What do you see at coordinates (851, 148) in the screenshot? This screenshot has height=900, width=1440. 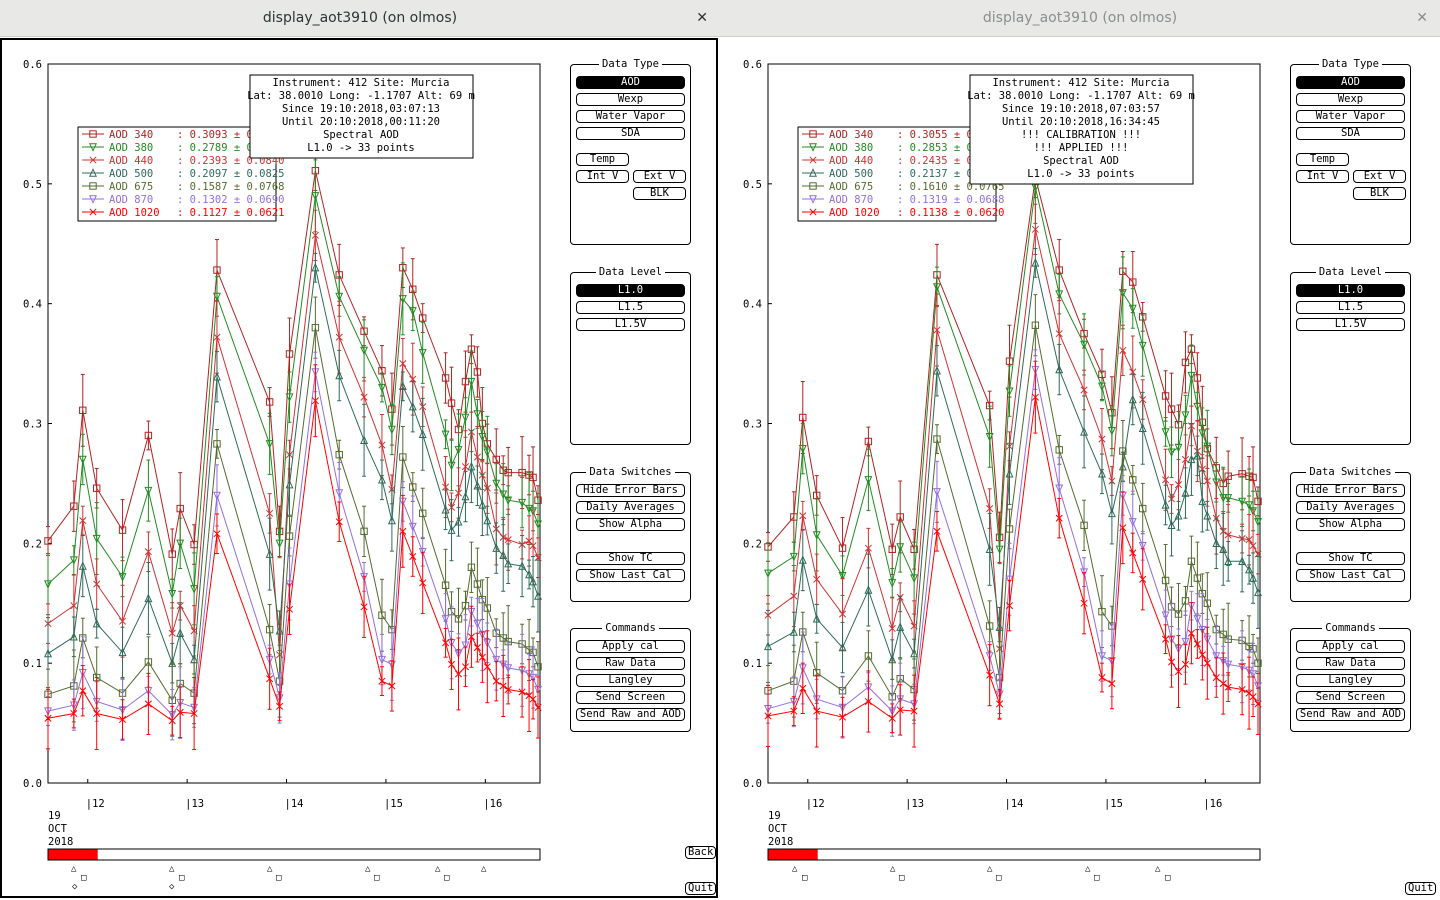 I see `legend-name: AOD 380` at bounding box center [851, 148].